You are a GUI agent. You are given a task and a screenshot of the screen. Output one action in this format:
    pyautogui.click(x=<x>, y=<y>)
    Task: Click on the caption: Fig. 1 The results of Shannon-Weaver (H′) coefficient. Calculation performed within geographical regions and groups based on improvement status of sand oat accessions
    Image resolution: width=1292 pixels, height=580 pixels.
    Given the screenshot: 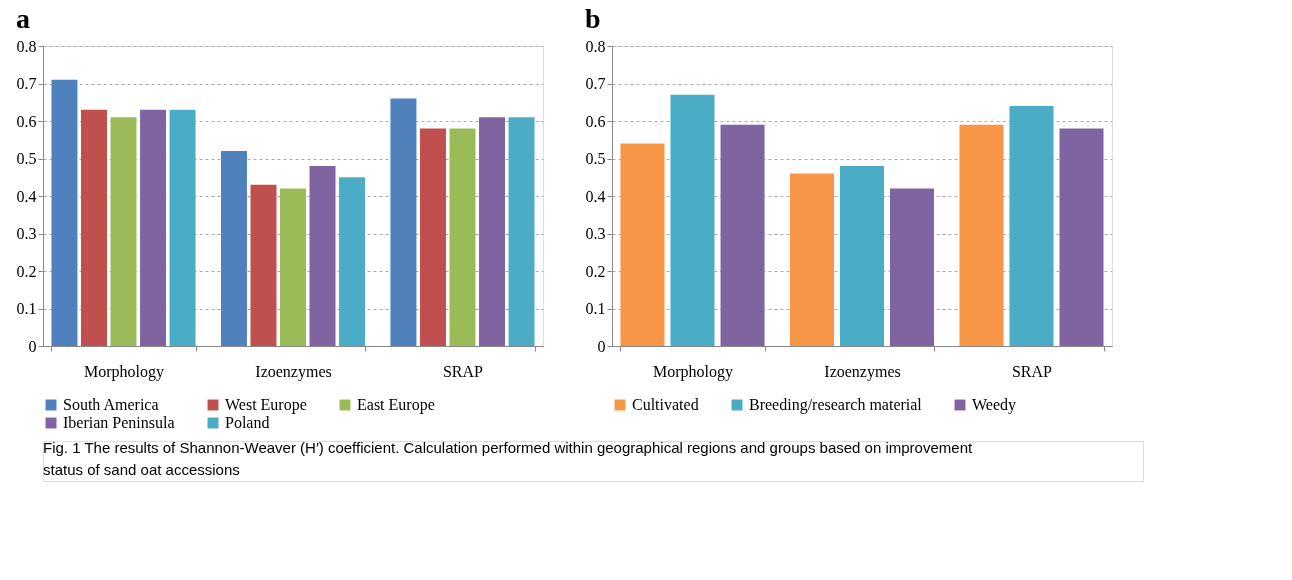 What is the action you would take?
    pyautogui.click(x=508, y=458)
    